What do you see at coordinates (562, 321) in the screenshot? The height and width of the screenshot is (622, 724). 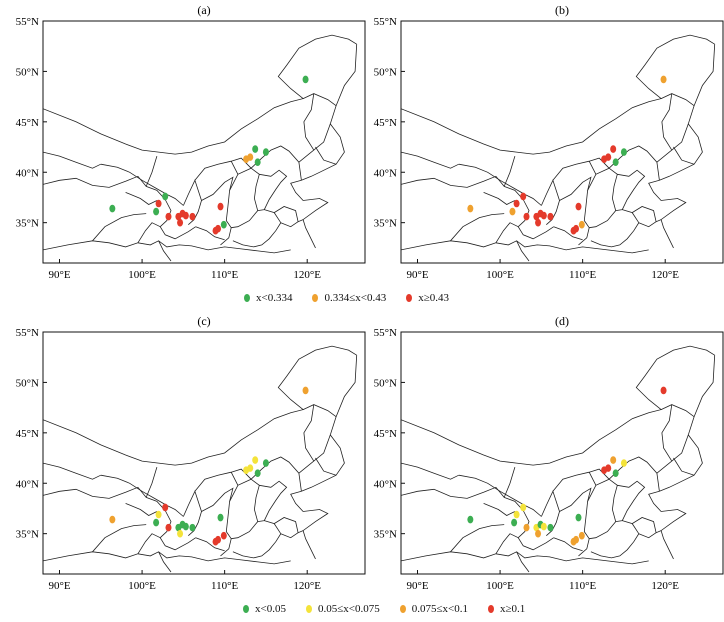 I see `panel-label: (d)` at bounding box center [562, 321].